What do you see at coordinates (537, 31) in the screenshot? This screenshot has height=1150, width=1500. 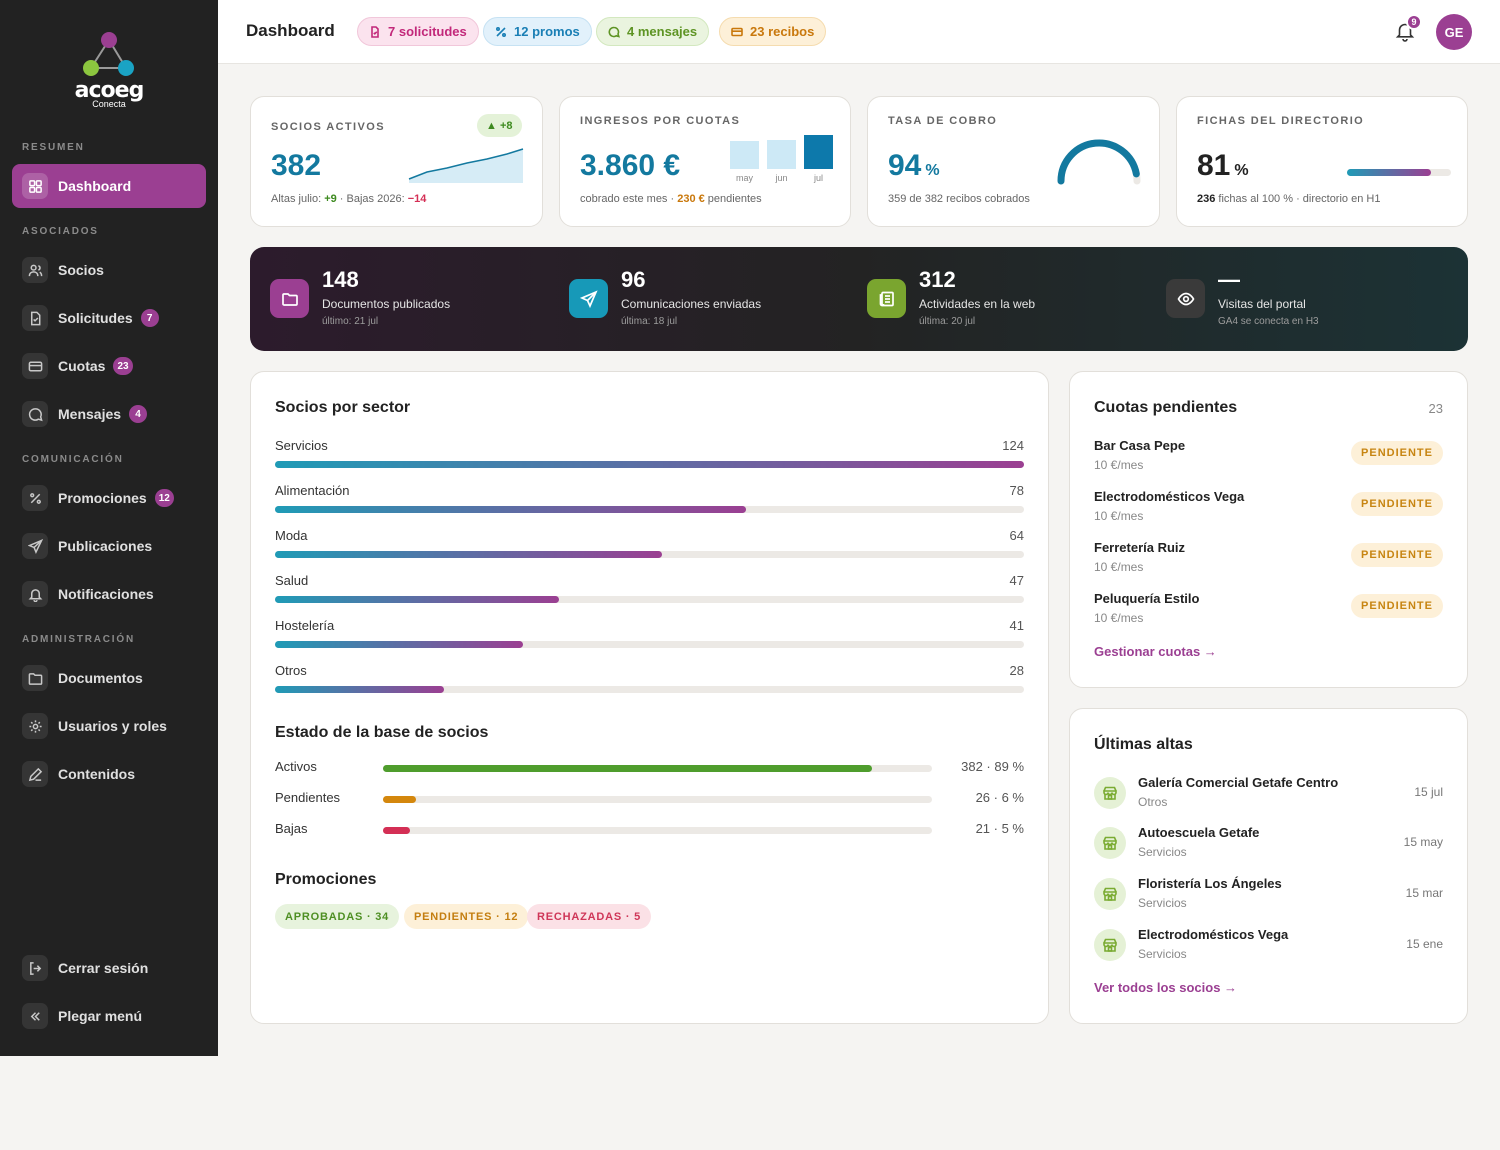 I see `chip-promos: 12 promos` at bounding box center [537, 31].